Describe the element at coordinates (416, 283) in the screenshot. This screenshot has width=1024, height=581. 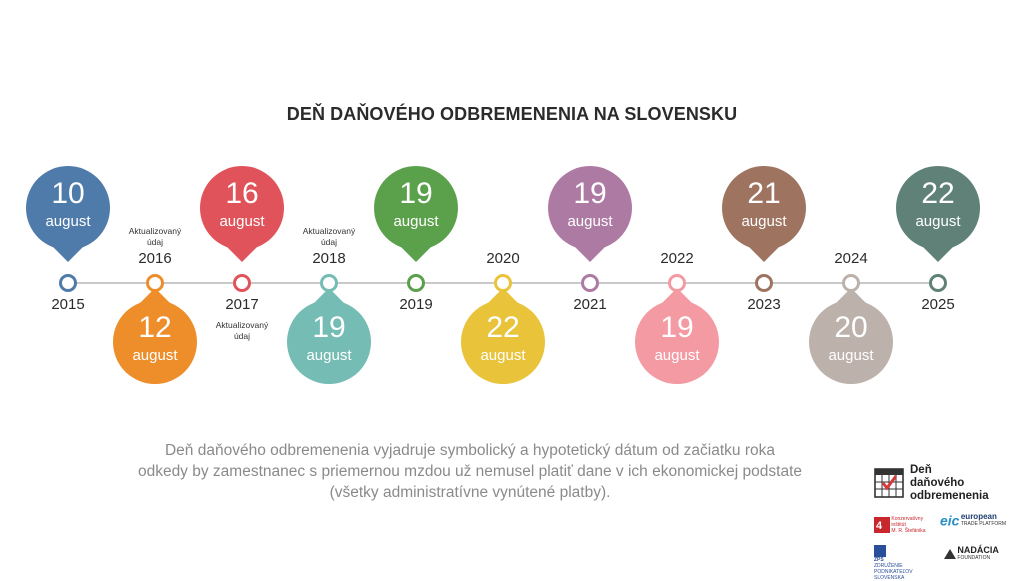
I see `timeline-node-2019` at that location.